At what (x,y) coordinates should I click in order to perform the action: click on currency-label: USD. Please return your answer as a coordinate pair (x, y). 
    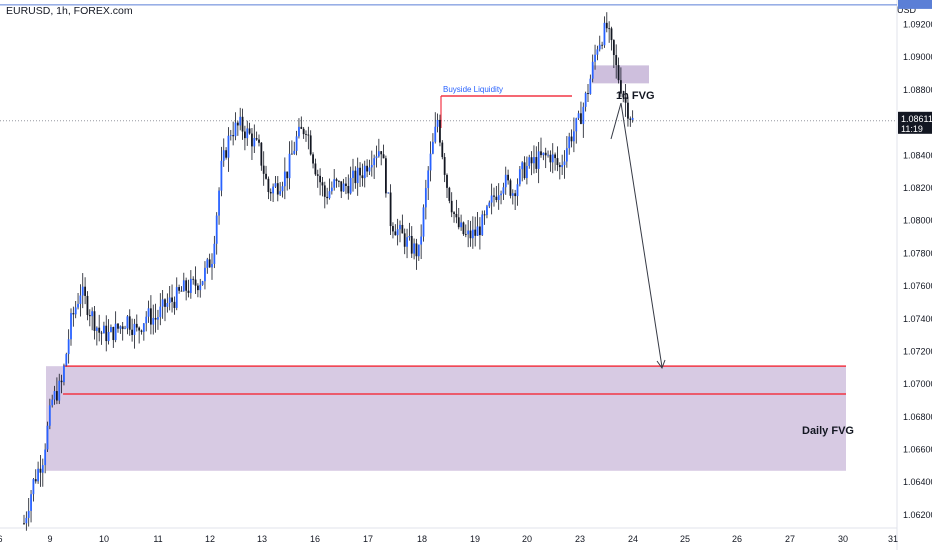
    Looking at the image, I should click on (906, 10).